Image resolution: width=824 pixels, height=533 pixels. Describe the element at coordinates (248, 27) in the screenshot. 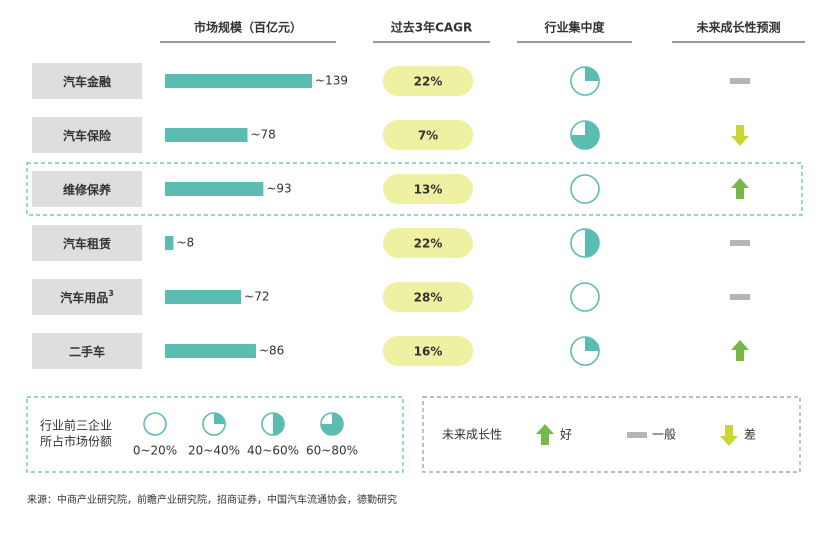

I see `column-header: 市场规模（百亿元）` at that location.